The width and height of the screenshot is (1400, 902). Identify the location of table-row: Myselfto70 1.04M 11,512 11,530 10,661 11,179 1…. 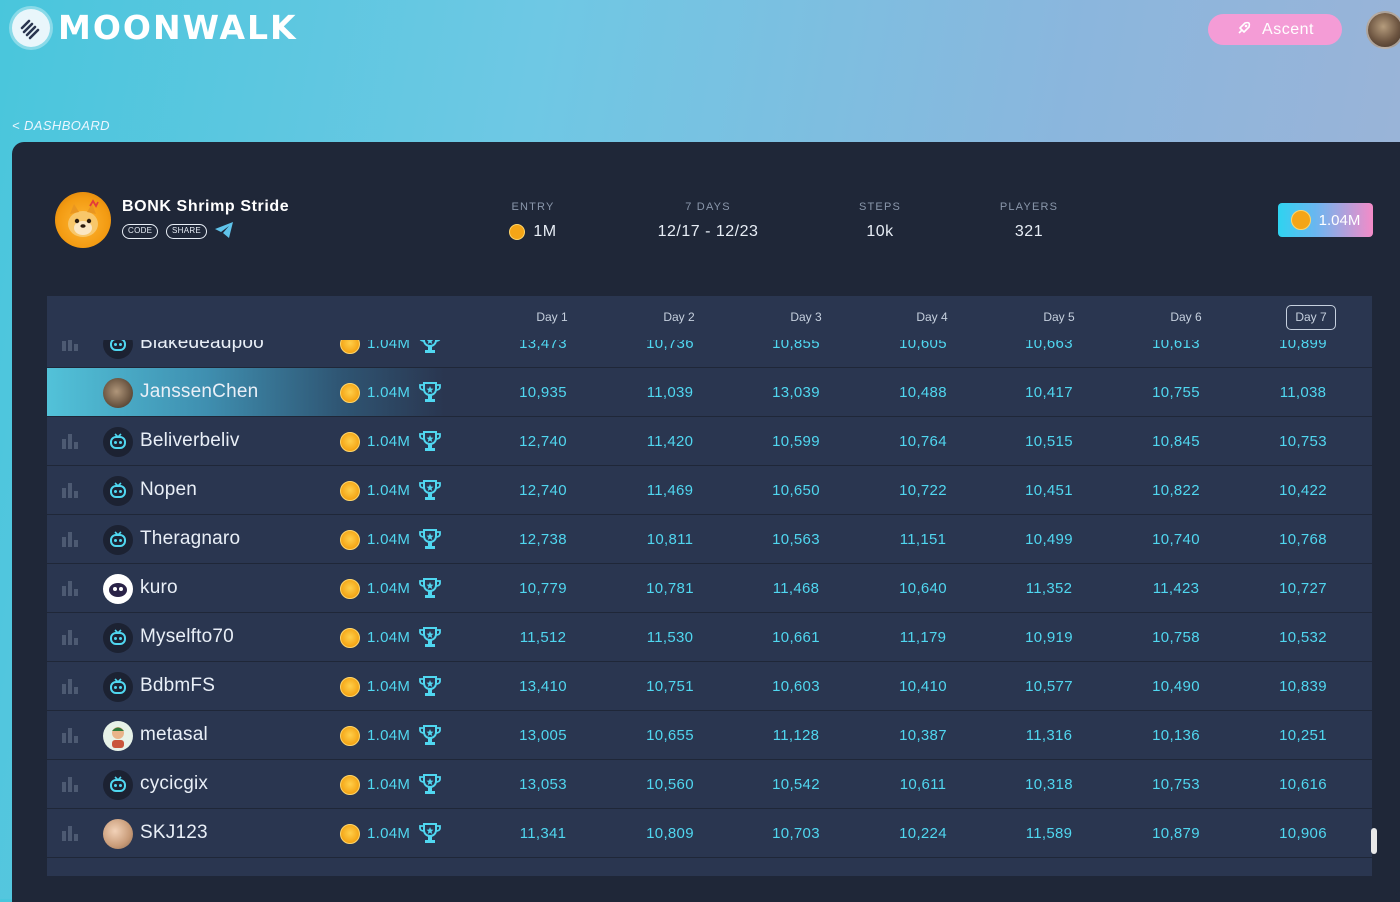
(709, 637).